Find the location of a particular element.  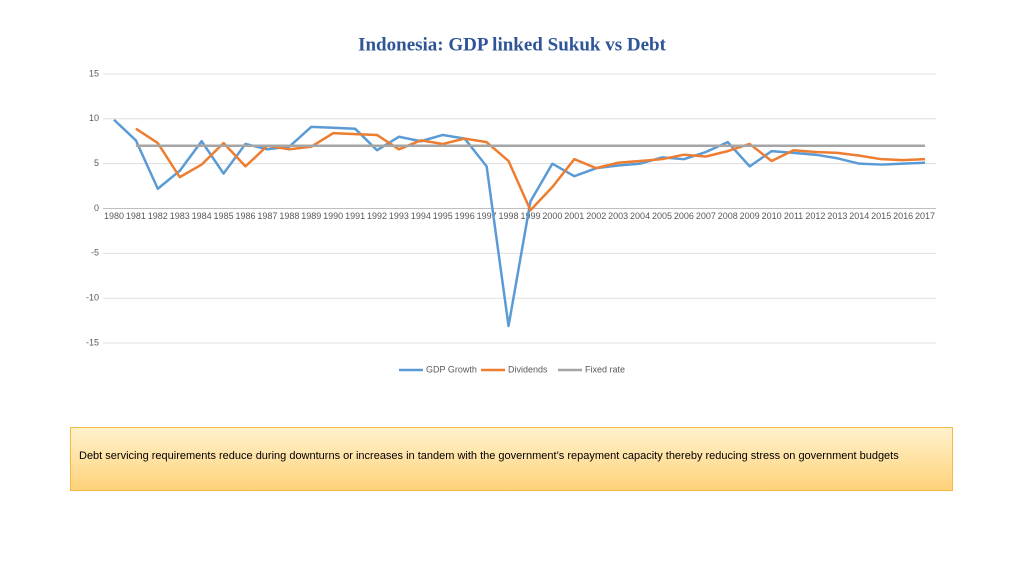

y-tick-label: 0 is located at coordinates (96, 208).